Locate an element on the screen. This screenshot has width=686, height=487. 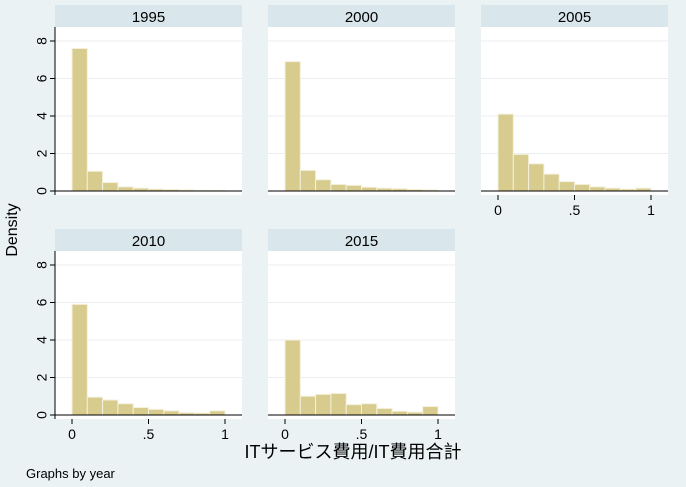
panel-title: 2005 is located at coordinates (574, 17).